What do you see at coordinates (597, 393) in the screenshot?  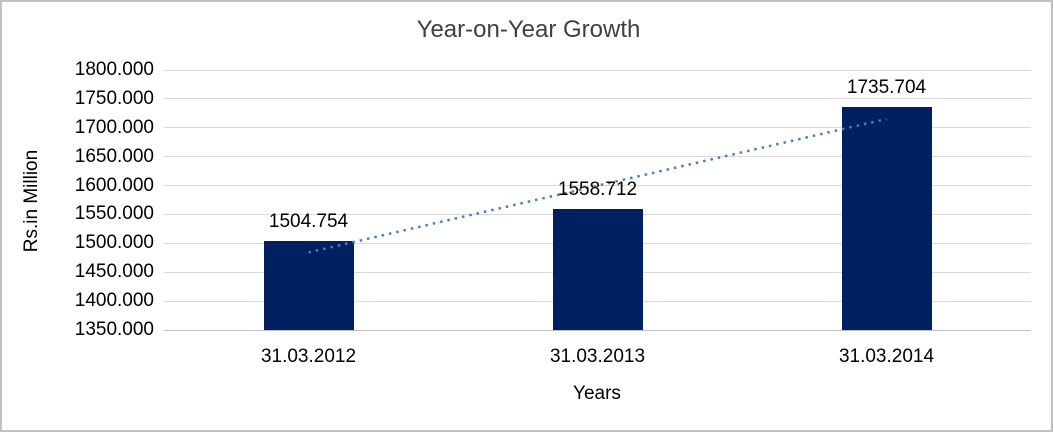 I see `x-axis-title: Years` at bounding box center [597, 393].